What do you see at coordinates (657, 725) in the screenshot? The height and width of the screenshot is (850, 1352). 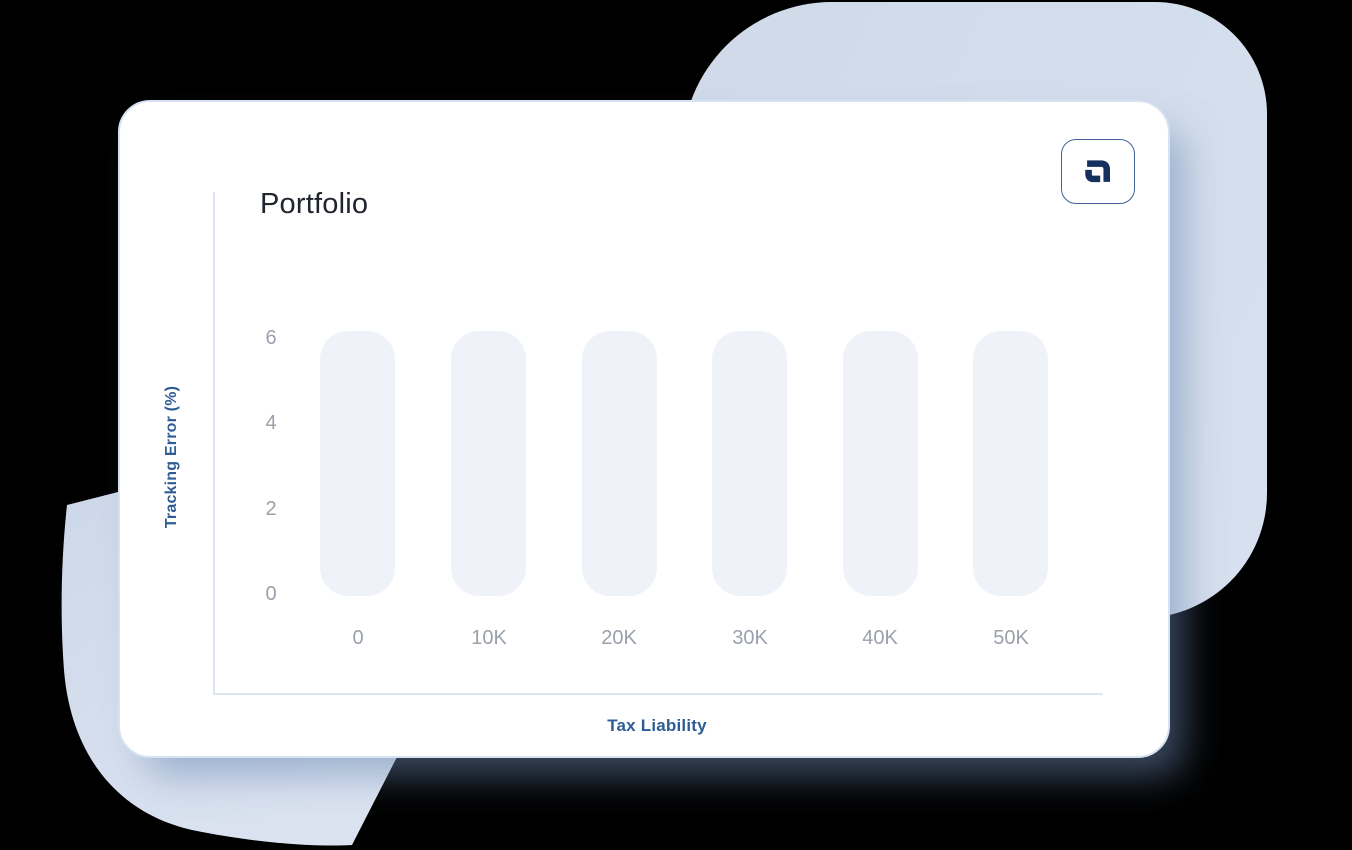 I see `x-axis-title: Tax Liability` at bounding box center [657, 725].